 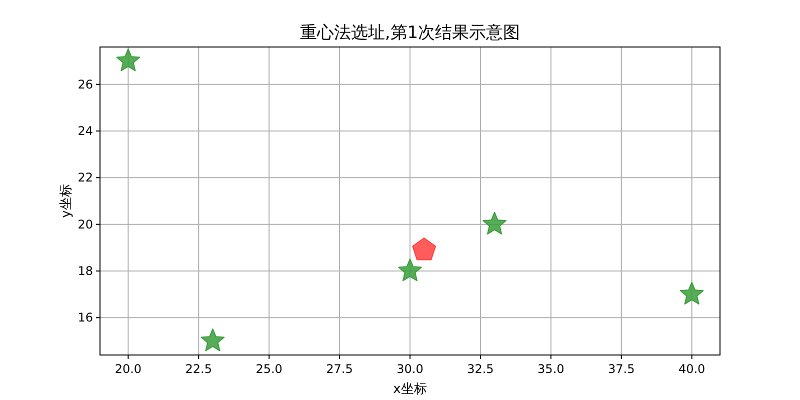 I want to click on y-tick-label: 18, so click(x=85, y=271).